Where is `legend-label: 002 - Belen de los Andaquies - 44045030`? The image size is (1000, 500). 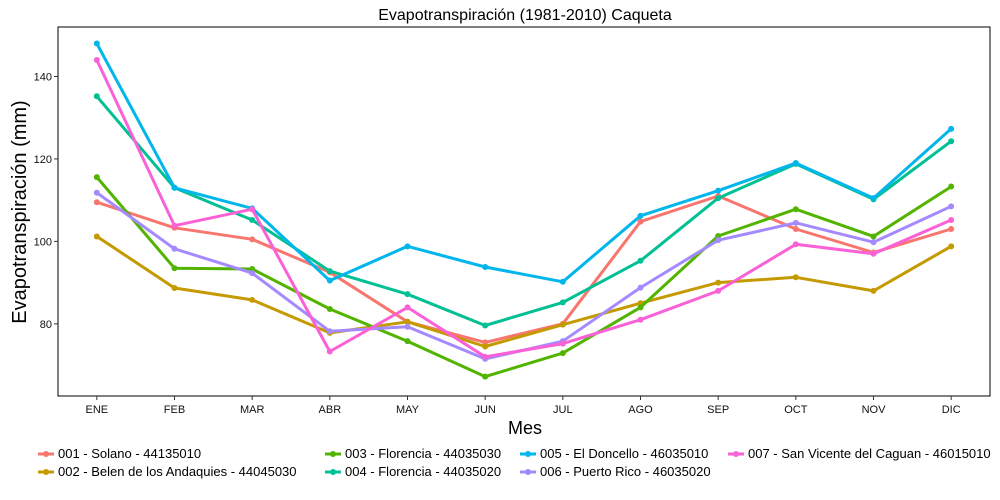
legend-label: 002 - Belen de los Andaquies - 44045030 is located at coordinates (177, 471).